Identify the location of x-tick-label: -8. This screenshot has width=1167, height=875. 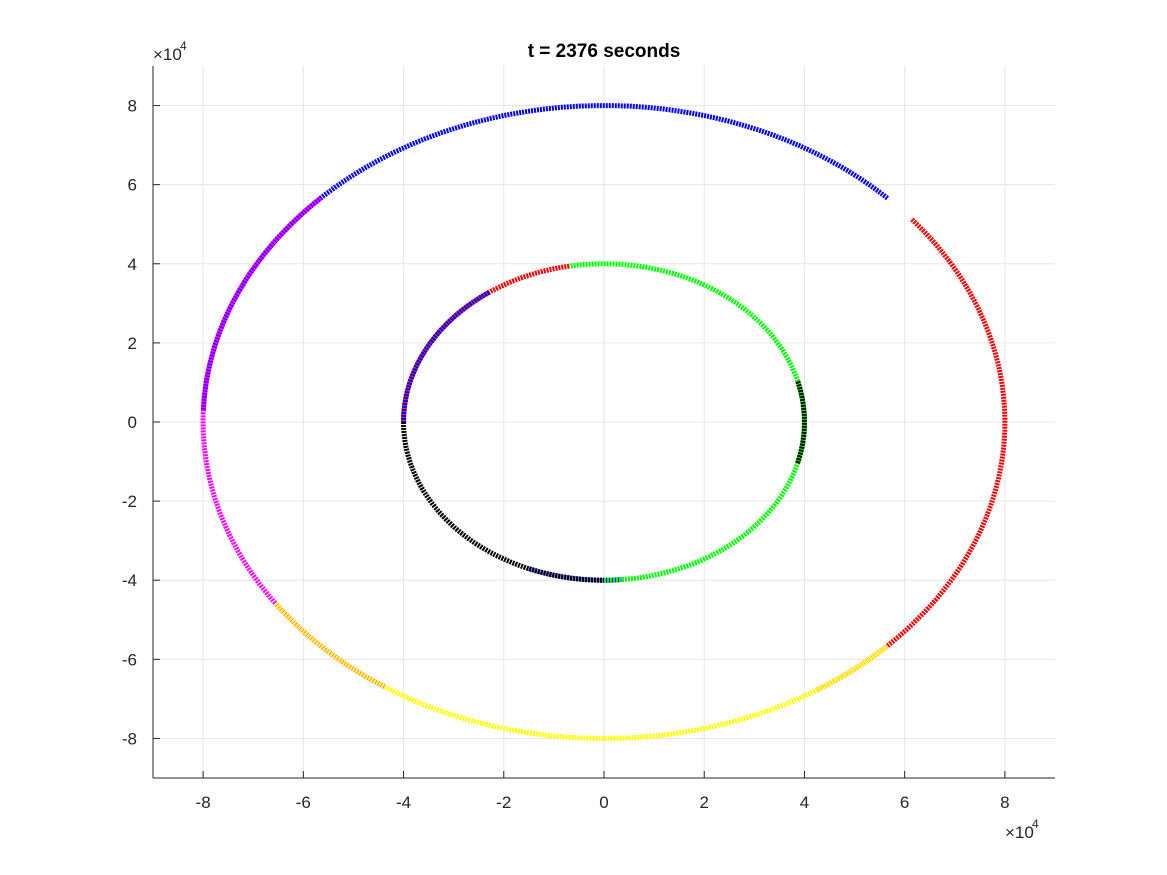
(203, 802).